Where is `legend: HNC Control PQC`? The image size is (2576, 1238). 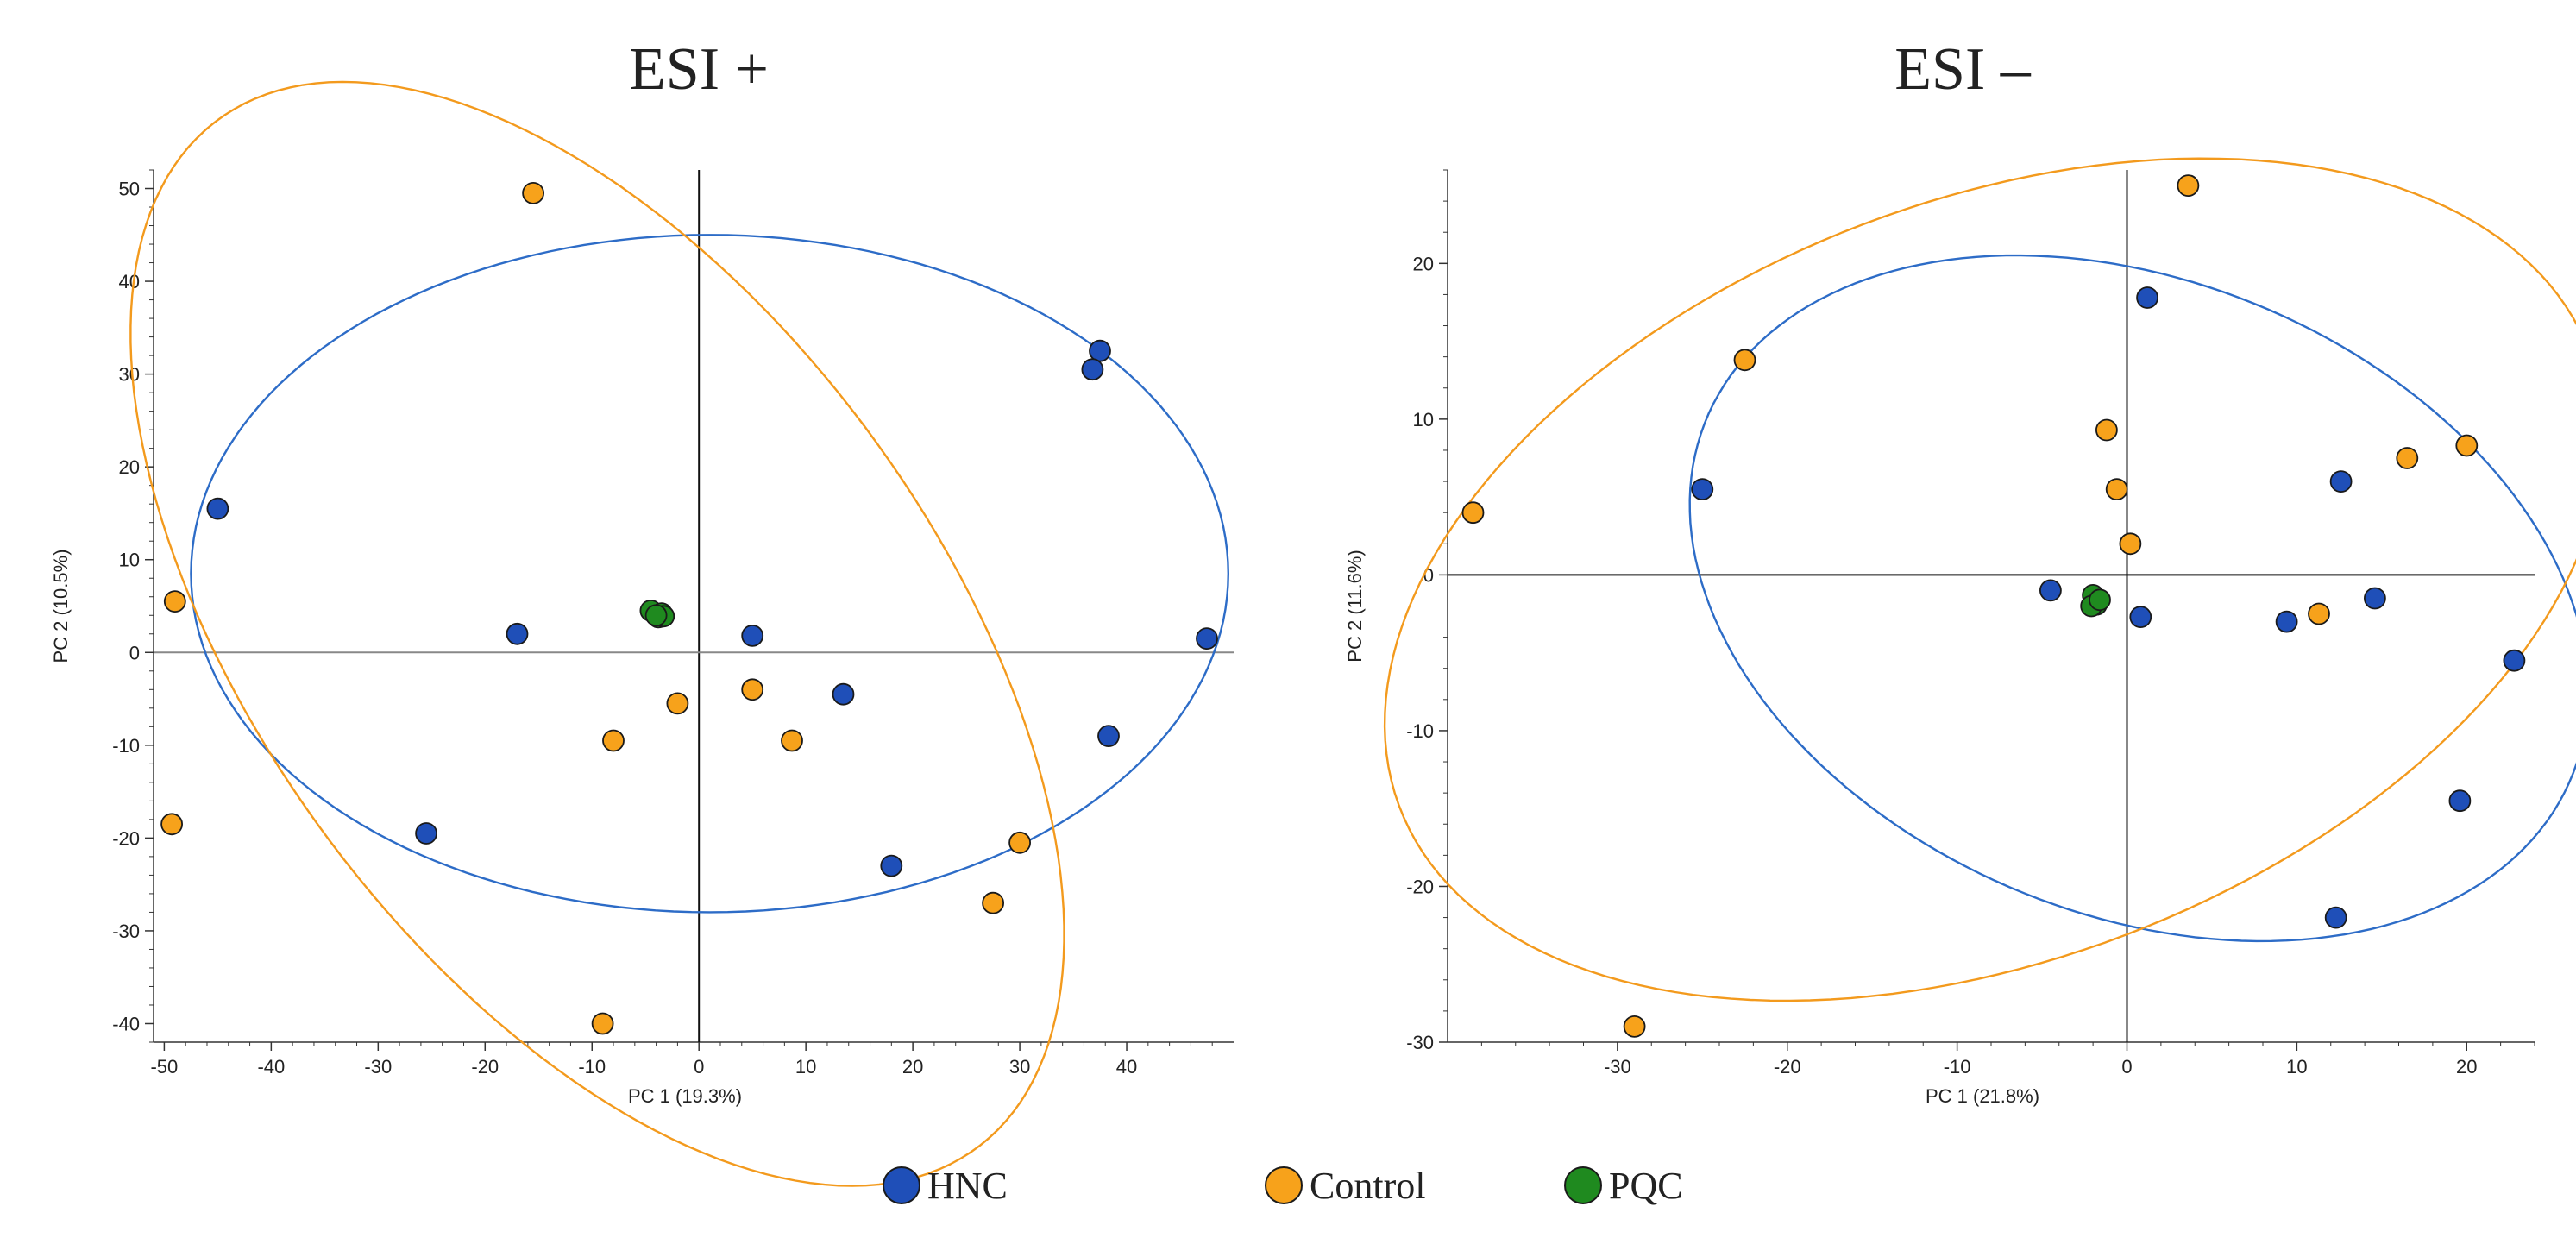
legend: HNC Control PQC is located at coordinates (1283, 1186).